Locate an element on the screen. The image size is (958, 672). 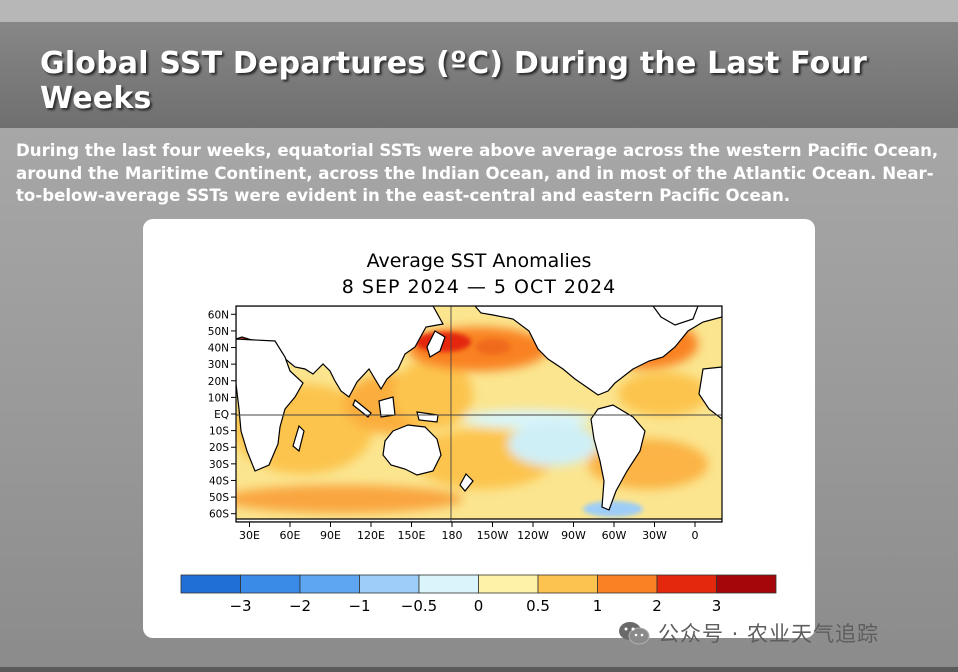
colorbar-tick-label: 0 is located at coordinates (479, 606).